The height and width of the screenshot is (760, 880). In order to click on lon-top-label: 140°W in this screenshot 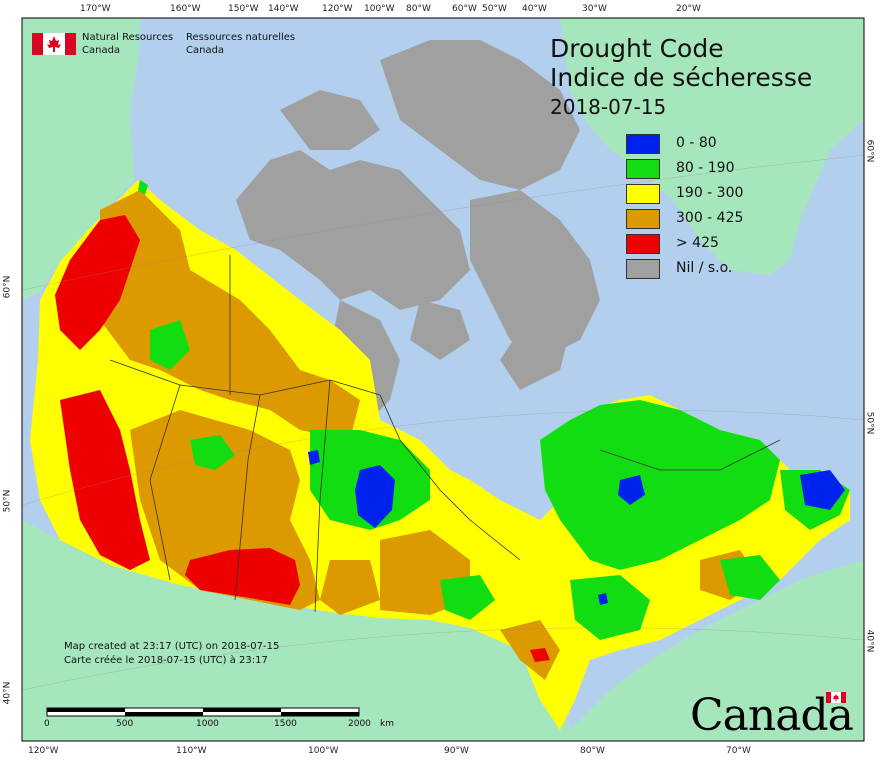, I will do `click(283, 9)`.